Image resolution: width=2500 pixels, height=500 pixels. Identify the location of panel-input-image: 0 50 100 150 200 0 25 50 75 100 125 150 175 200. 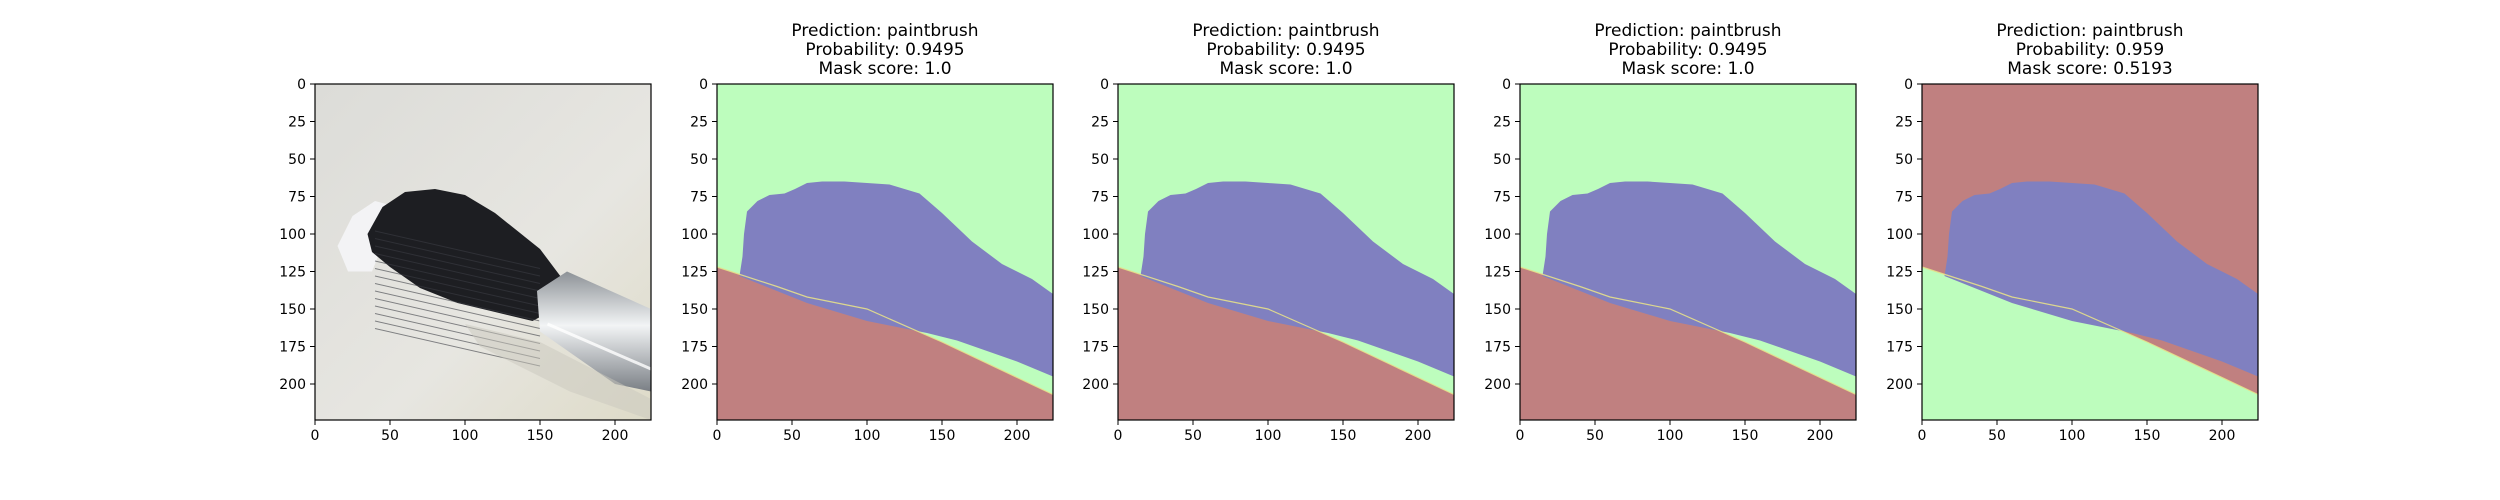
(465, 260).